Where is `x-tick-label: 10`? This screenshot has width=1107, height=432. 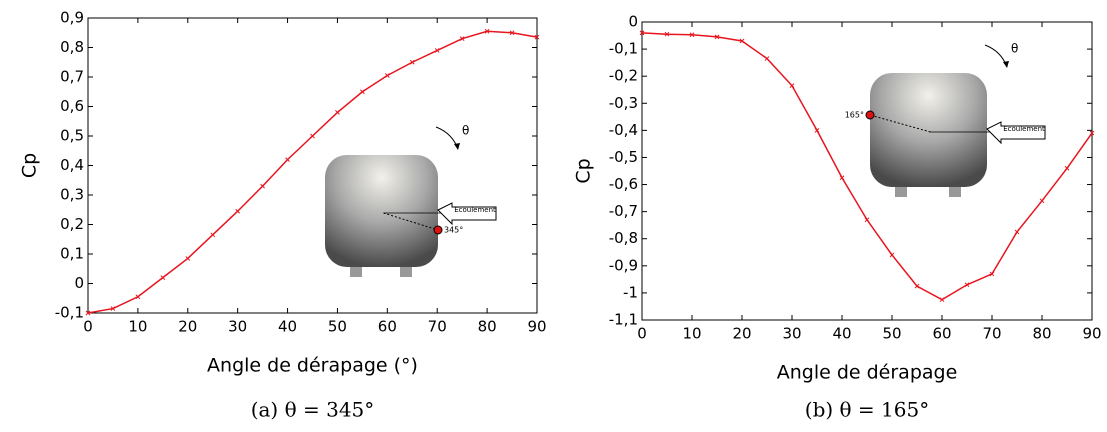
x-tick-label: 10 is located at coordinates (137, 327).